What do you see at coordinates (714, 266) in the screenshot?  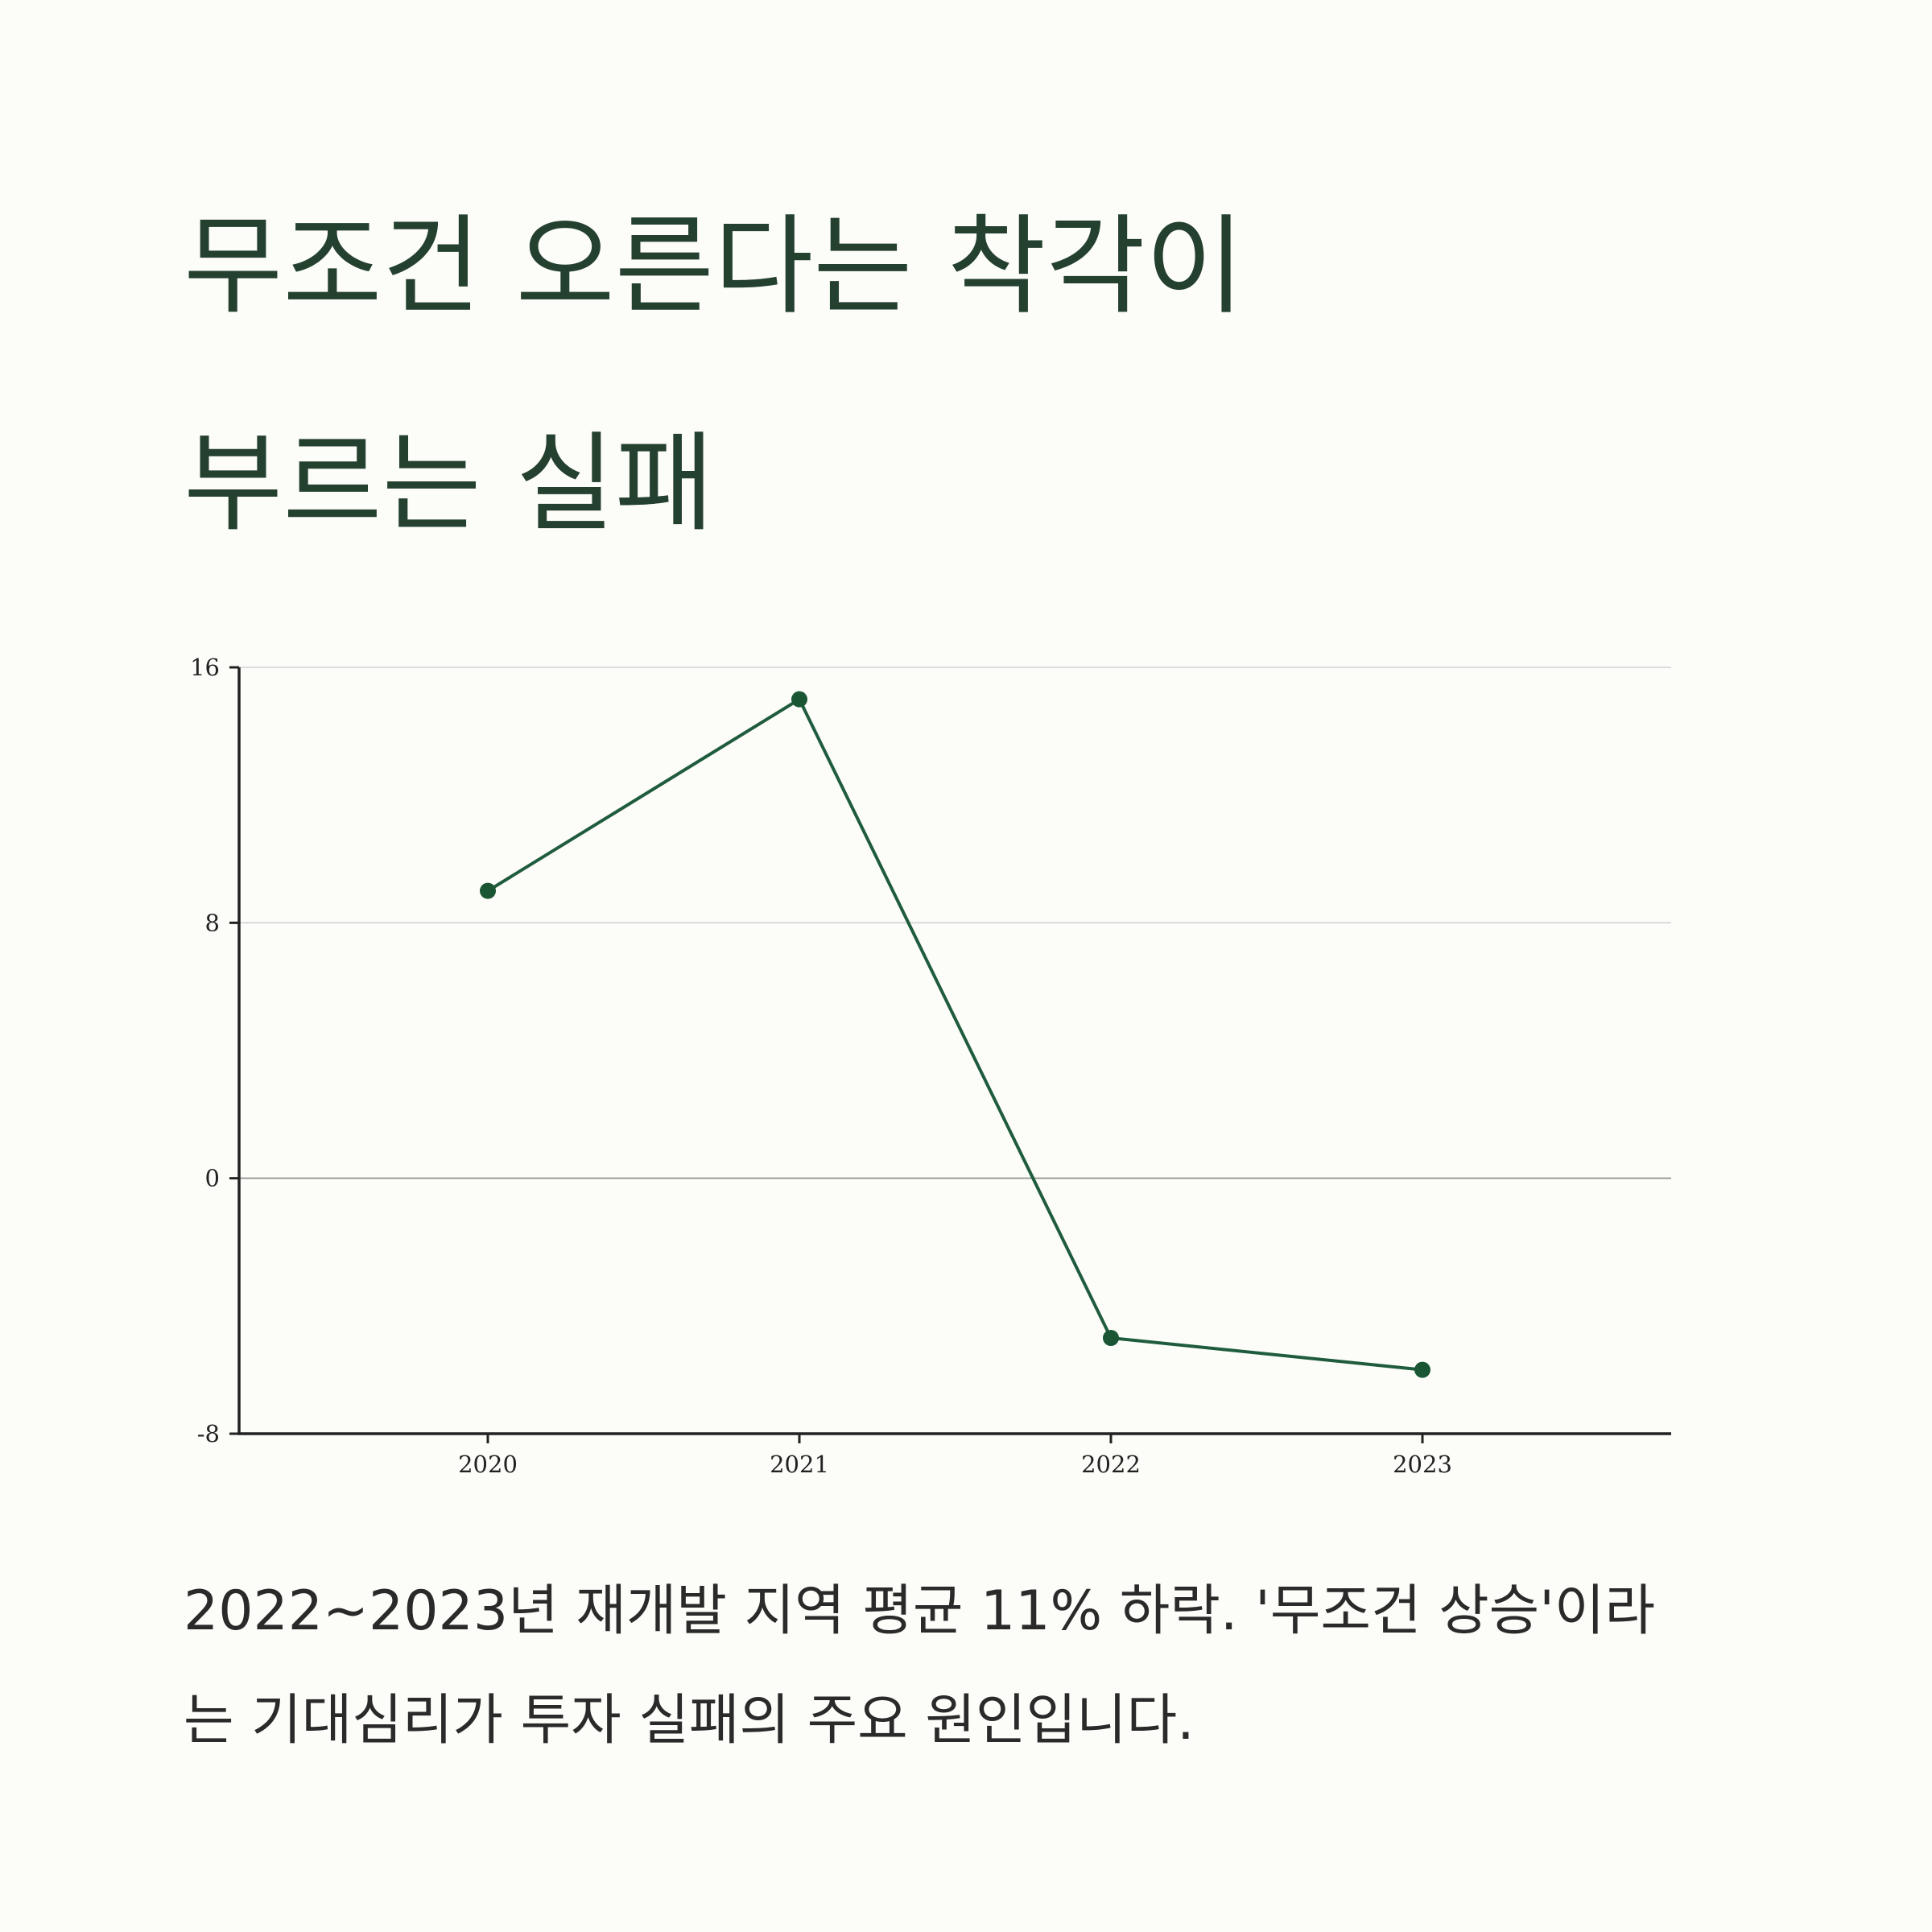 I see `title-line-1: 무조건 오른다는 착각이` at bounding box center [714, 266].